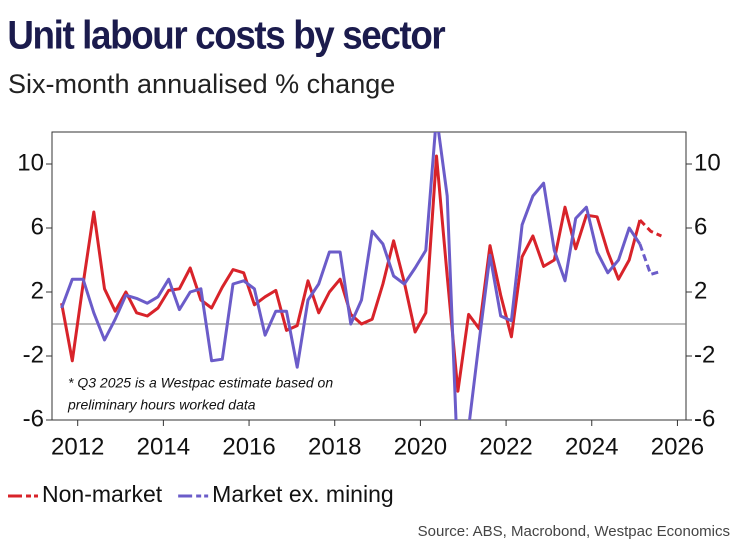 This screenshot has height=555, width=740. What do you see at coordinates (707, 162) in the screenshot?
I see `y2-tick-label: 10` at bounding box center [707, 162].